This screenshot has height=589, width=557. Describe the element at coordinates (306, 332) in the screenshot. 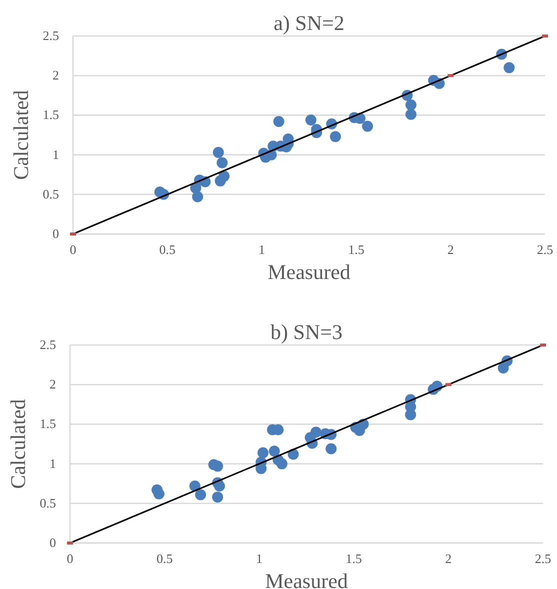

I see `chart-title: b) SN=3` at that location.